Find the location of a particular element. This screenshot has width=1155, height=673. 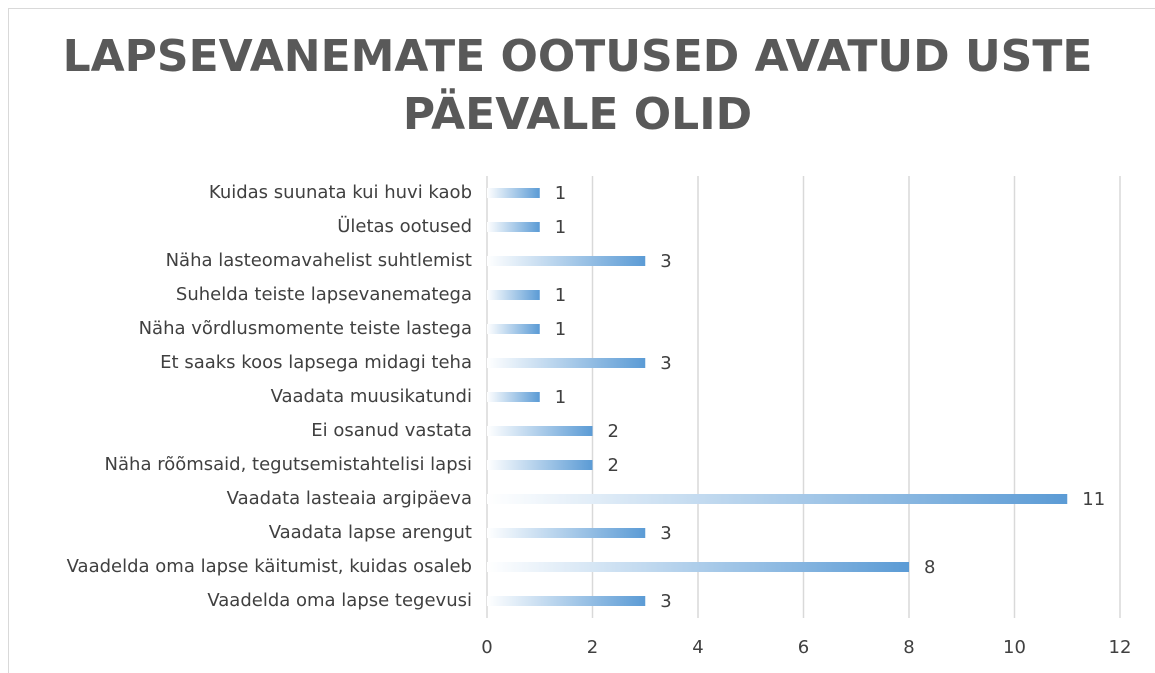

y-tick-label: Vaadata lapse arengut is located at coordinates (370, 532).